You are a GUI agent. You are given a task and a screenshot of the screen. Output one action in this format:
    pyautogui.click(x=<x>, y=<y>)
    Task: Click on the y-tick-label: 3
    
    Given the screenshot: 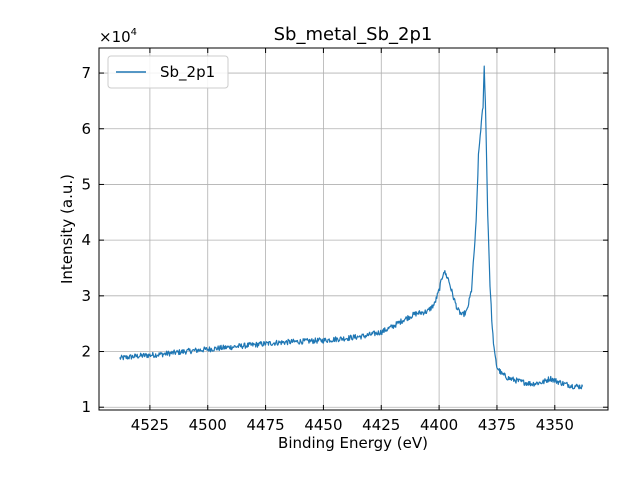 What is the action you would take?
    pyautogui.click(x=86, y=296)
    